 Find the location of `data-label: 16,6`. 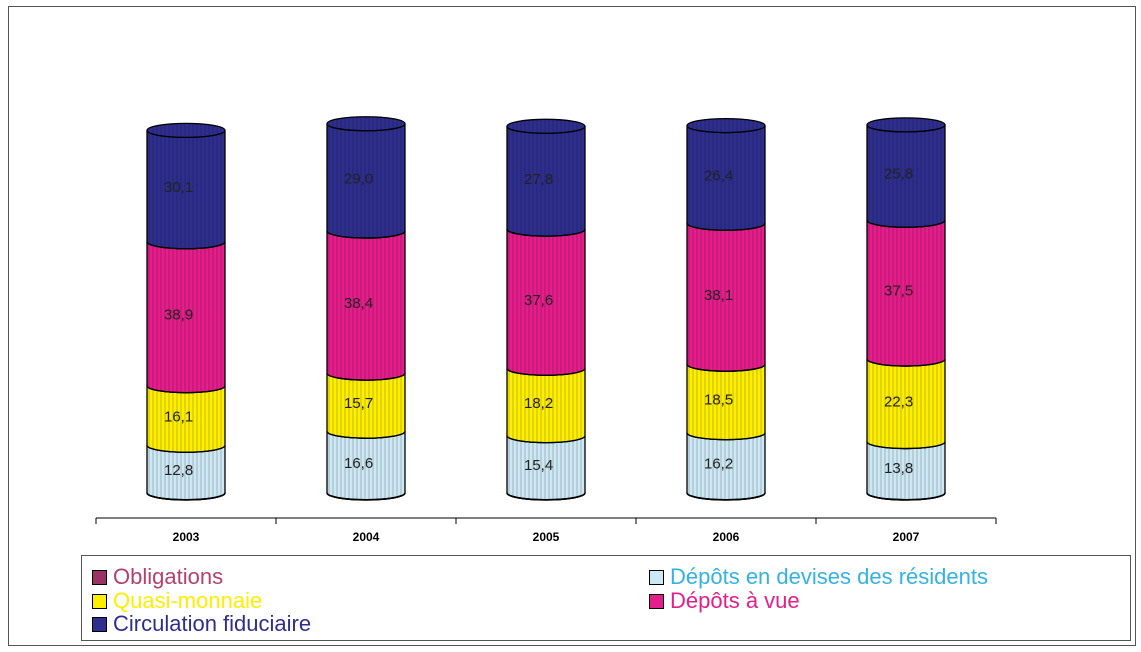

data-label: 16,6 is located at coordinates (358, 463).